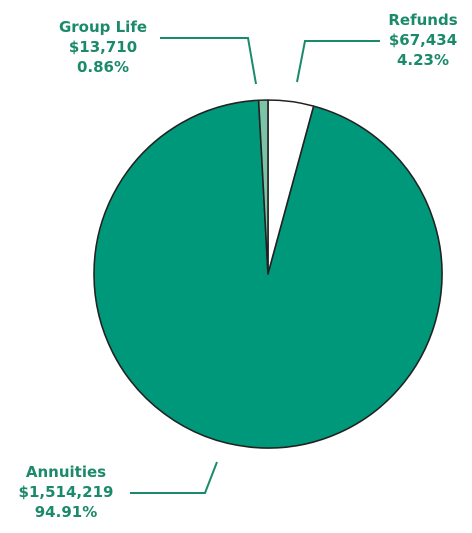 The image size is (472, 533). I want to click on slice-label-annuities: Annuities $1,514,219 94.91%, so click(66, 492).